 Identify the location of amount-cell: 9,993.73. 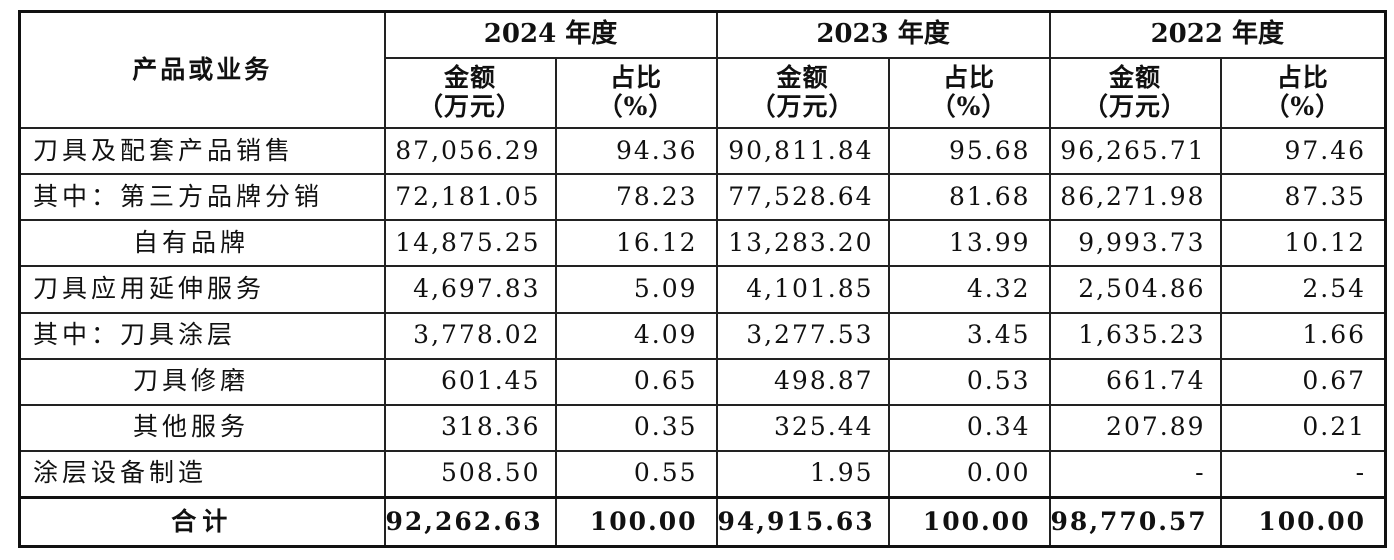
(1135, 243).